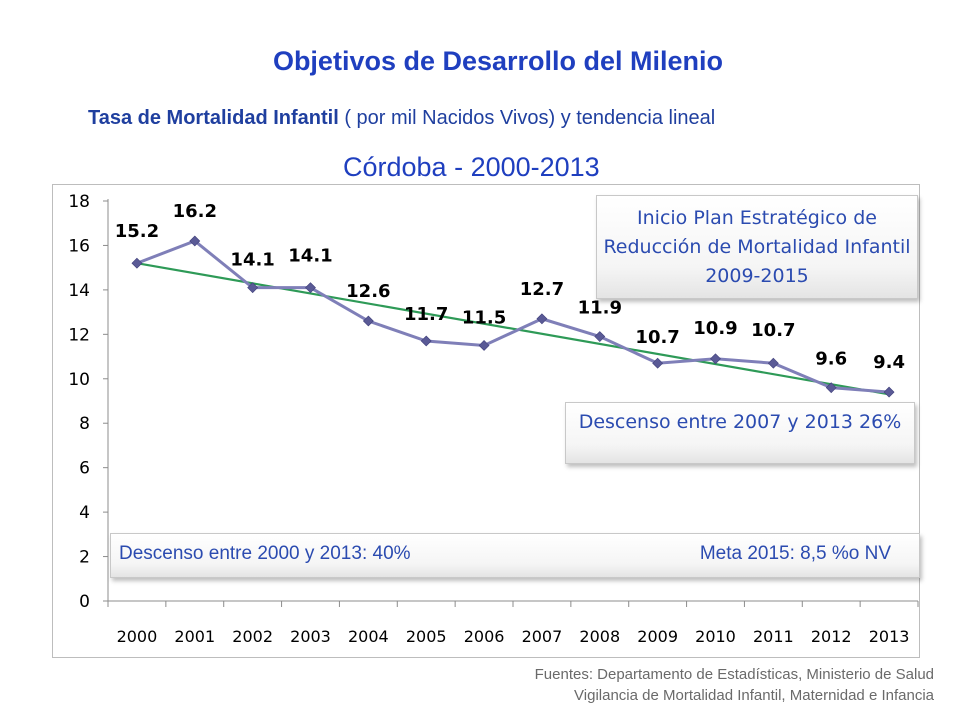  I want to click on goal-2015-text: Meta 2015: 8,5 %o NV, so click(795, 553).